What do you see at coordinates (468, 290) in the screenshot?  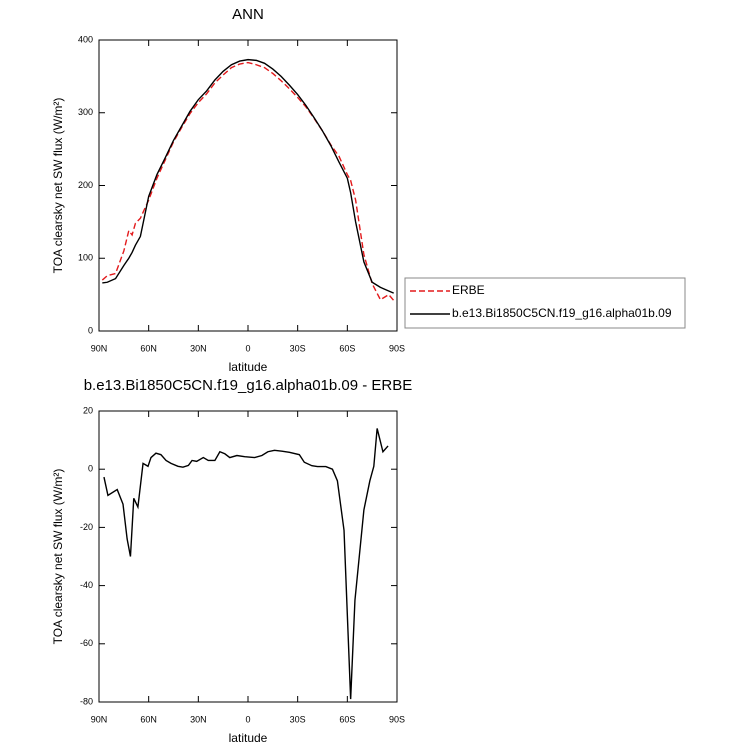 I see `legend-label: ERBE` at bounding box center [468, 290].